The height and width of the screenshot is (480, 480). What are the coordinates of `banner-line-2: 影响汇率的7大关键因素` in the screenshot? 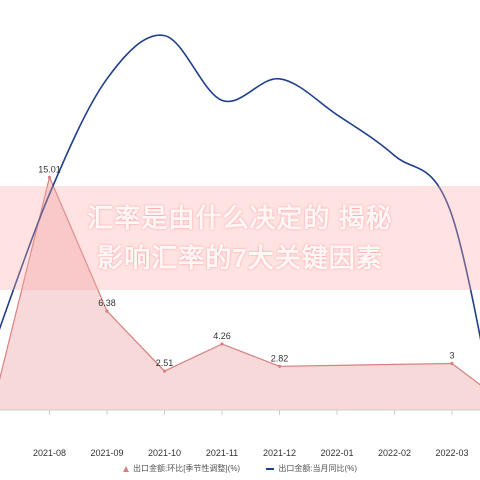 It's located at (240, 258).